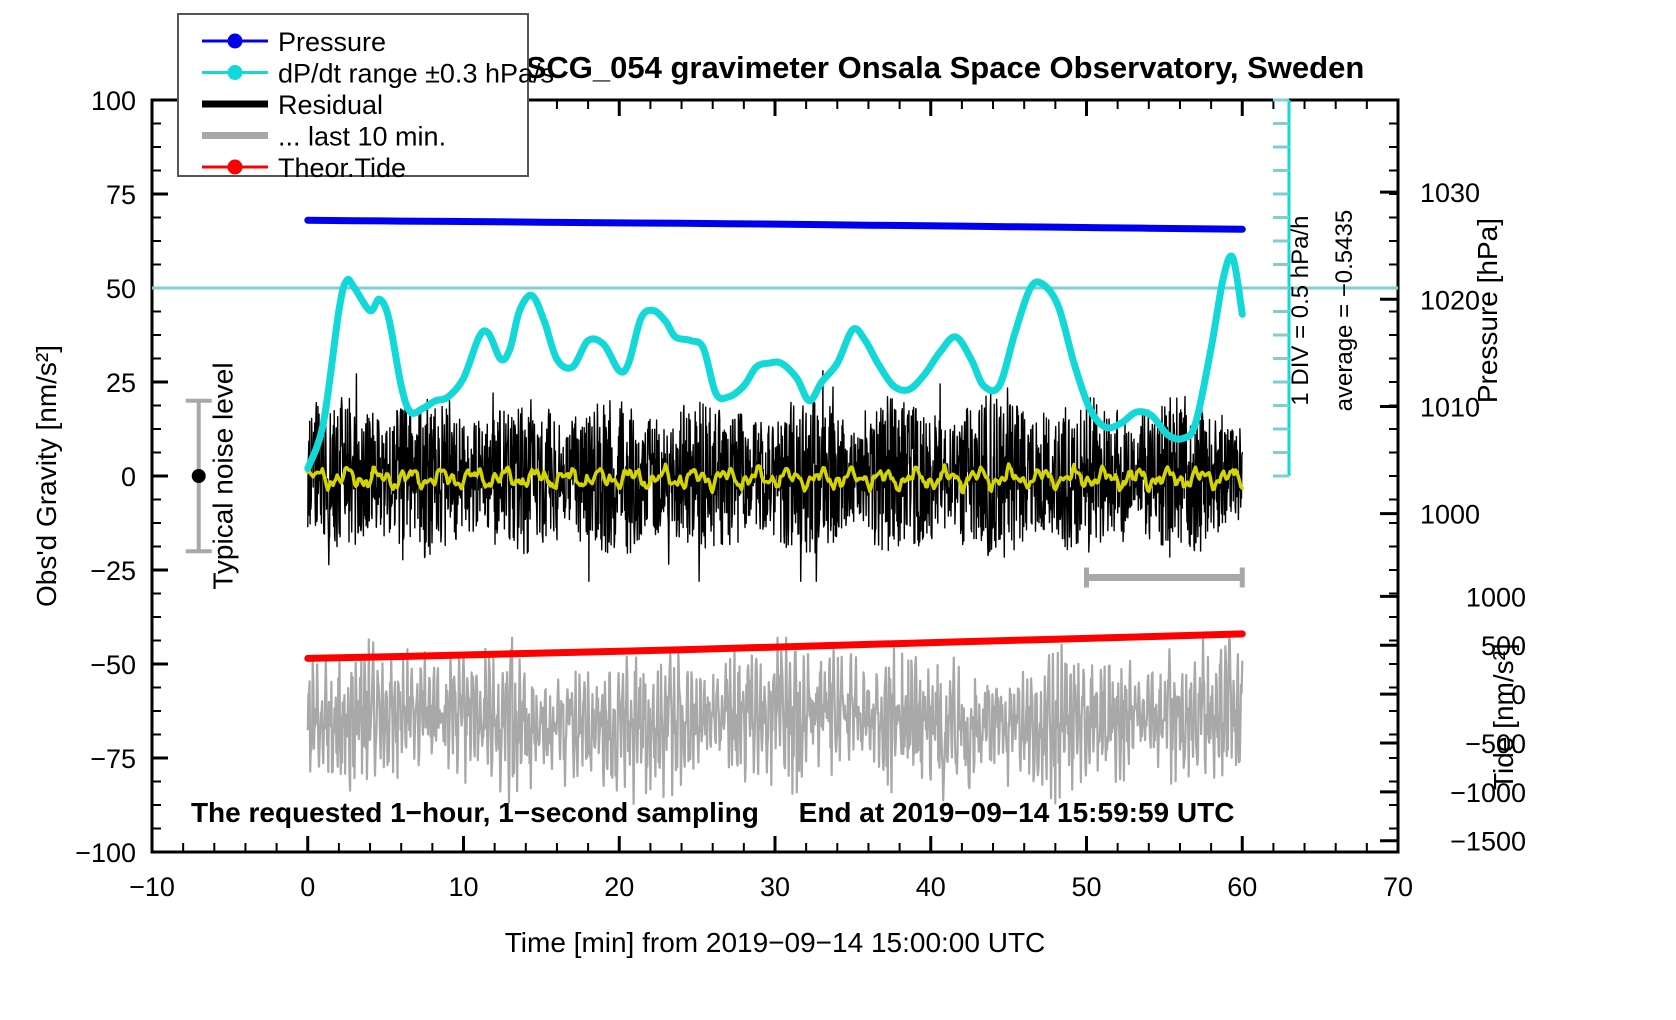  What do you see at coordinates (1450, 515) in the screenshot?
I see `pressure-tick-label: 1000` at bounding box center [1450, 515].